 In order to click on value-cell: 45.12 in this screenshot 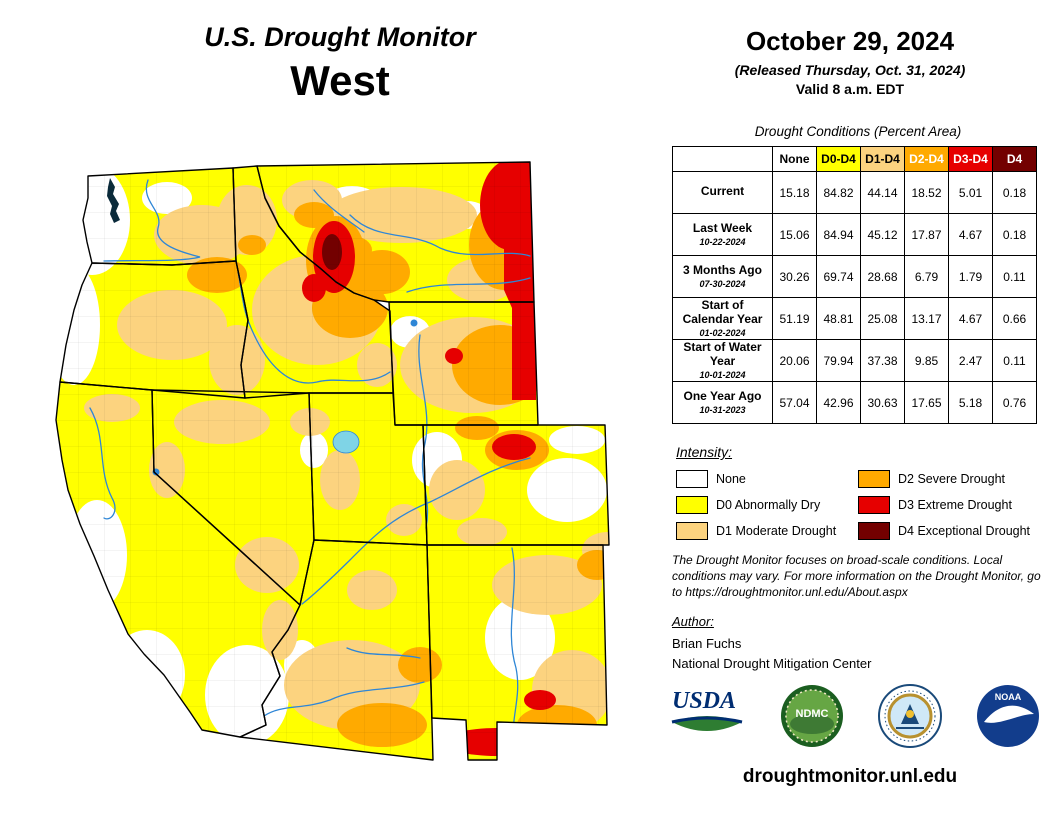, I will do `click(882, 234)`.